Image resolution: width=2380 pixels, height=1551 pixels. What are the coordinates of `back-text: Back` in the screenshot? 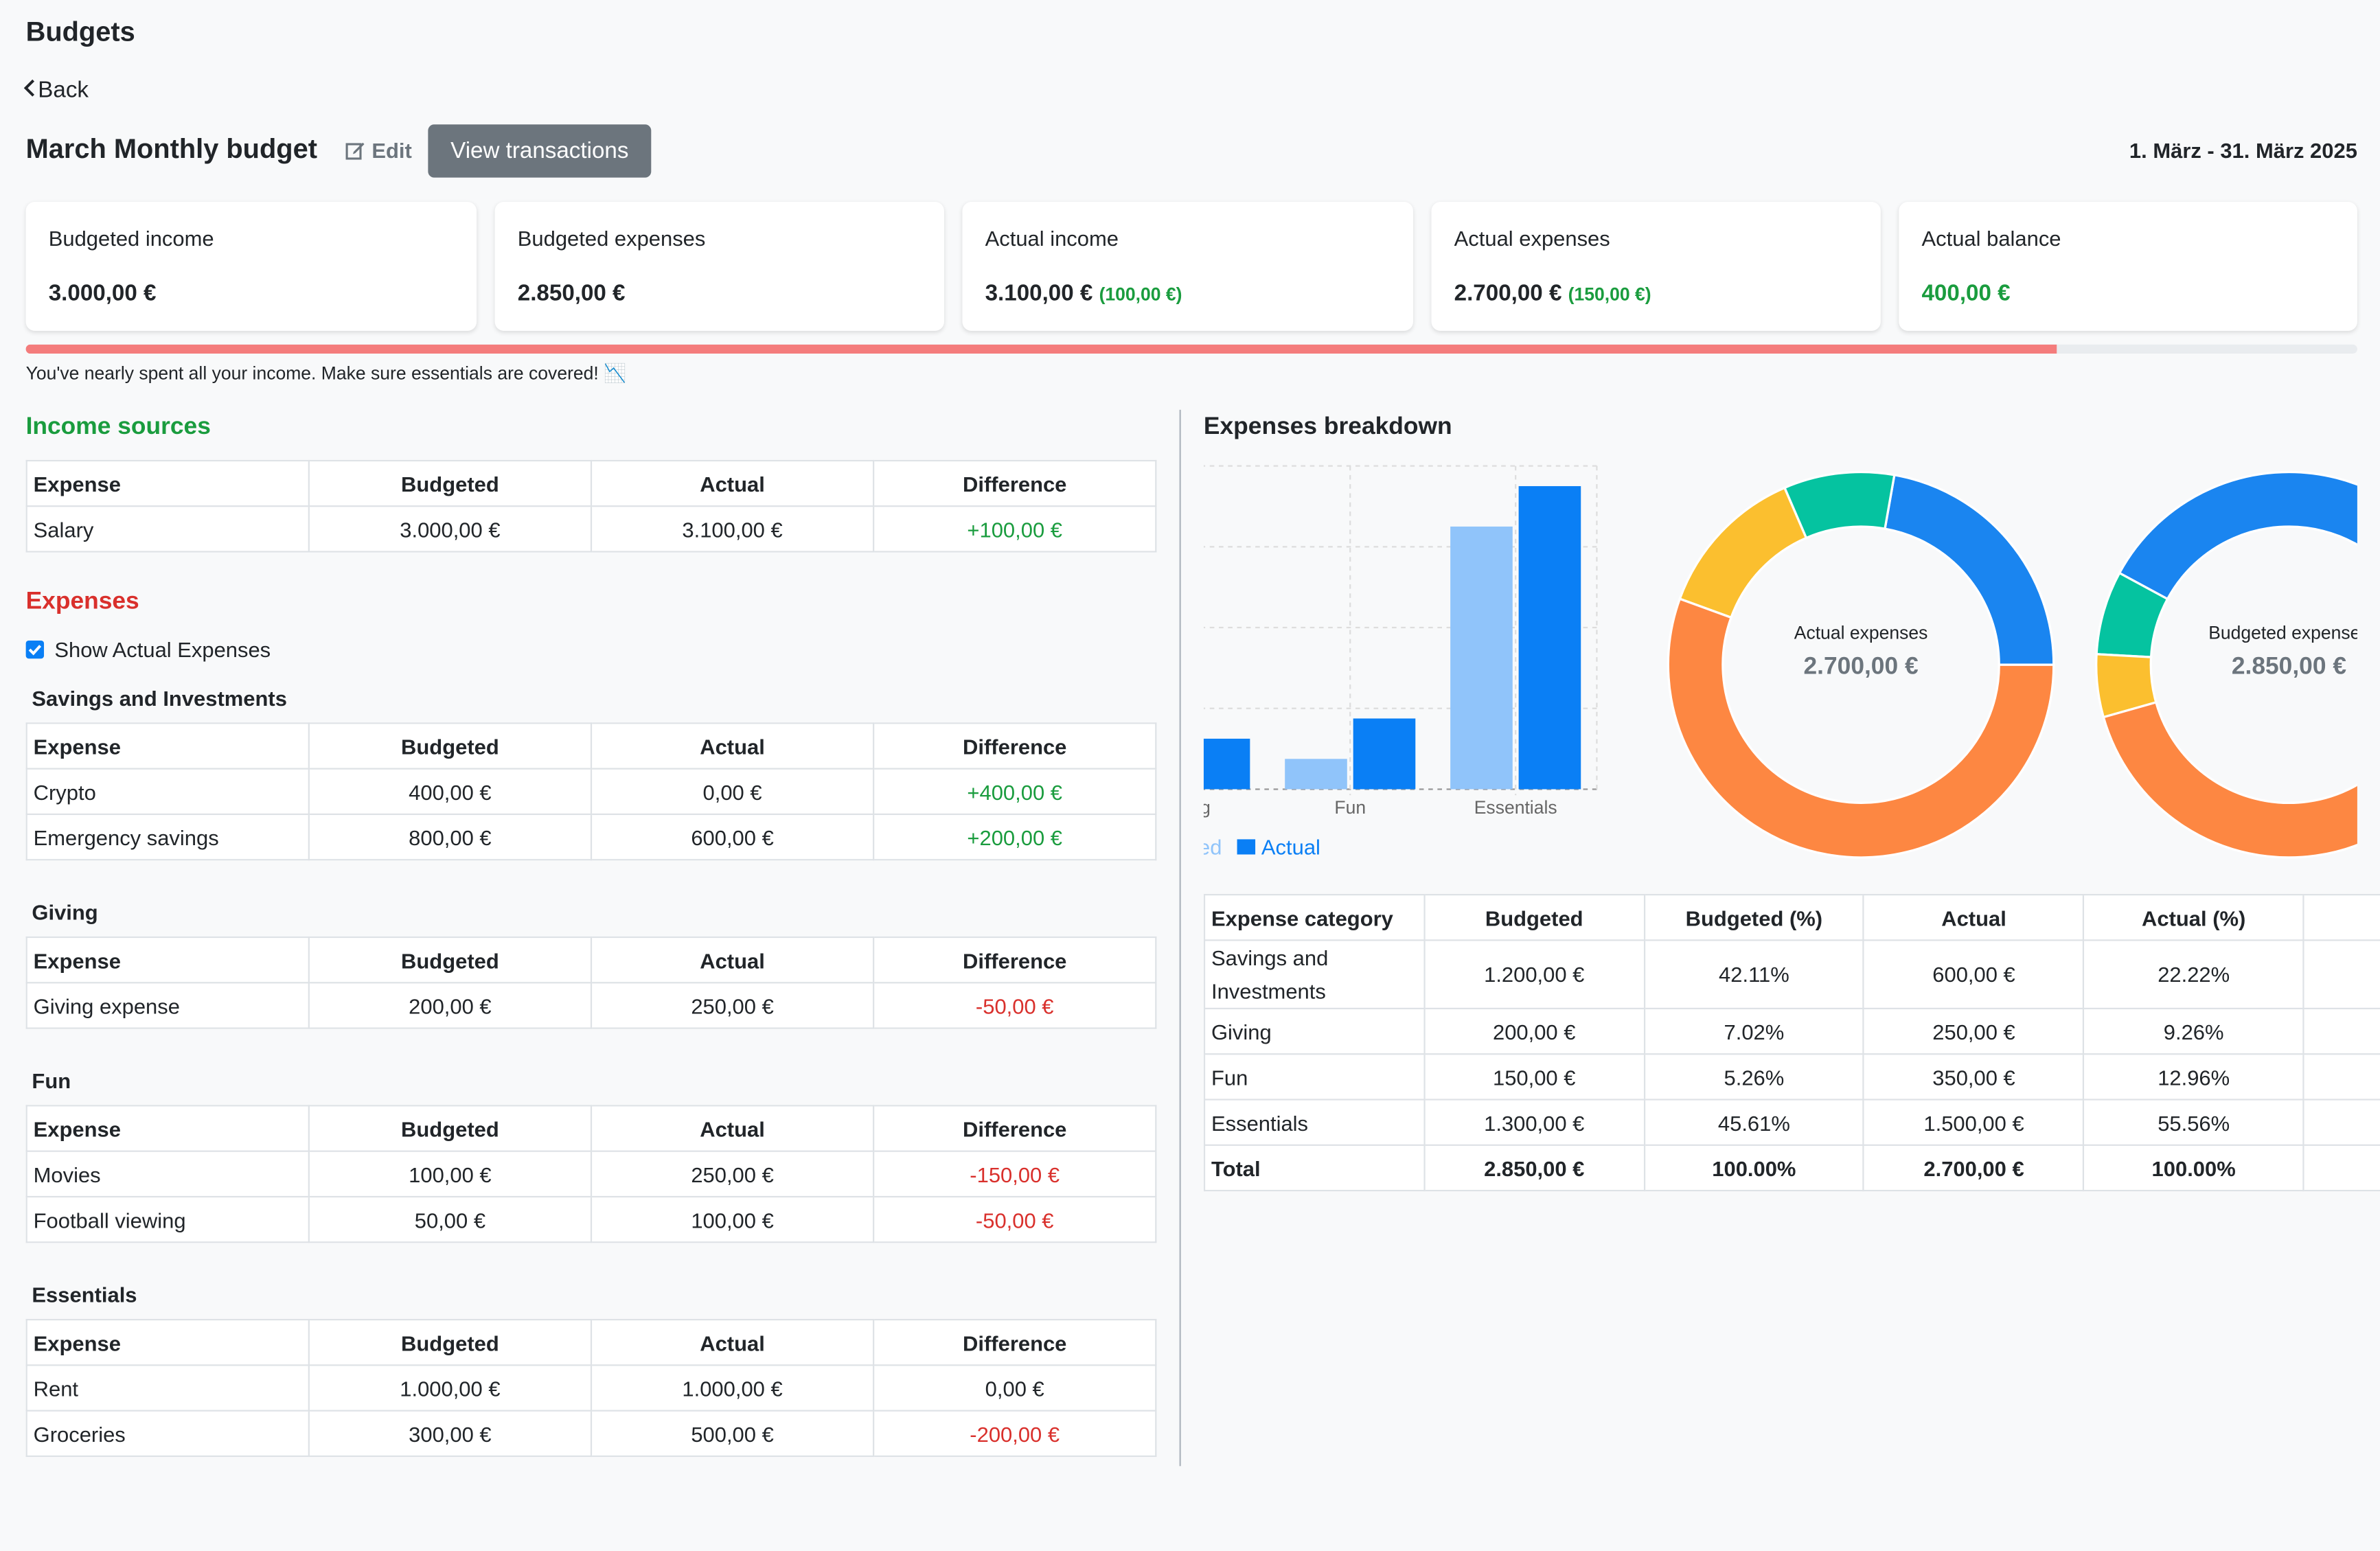 It's located at (63, 90).